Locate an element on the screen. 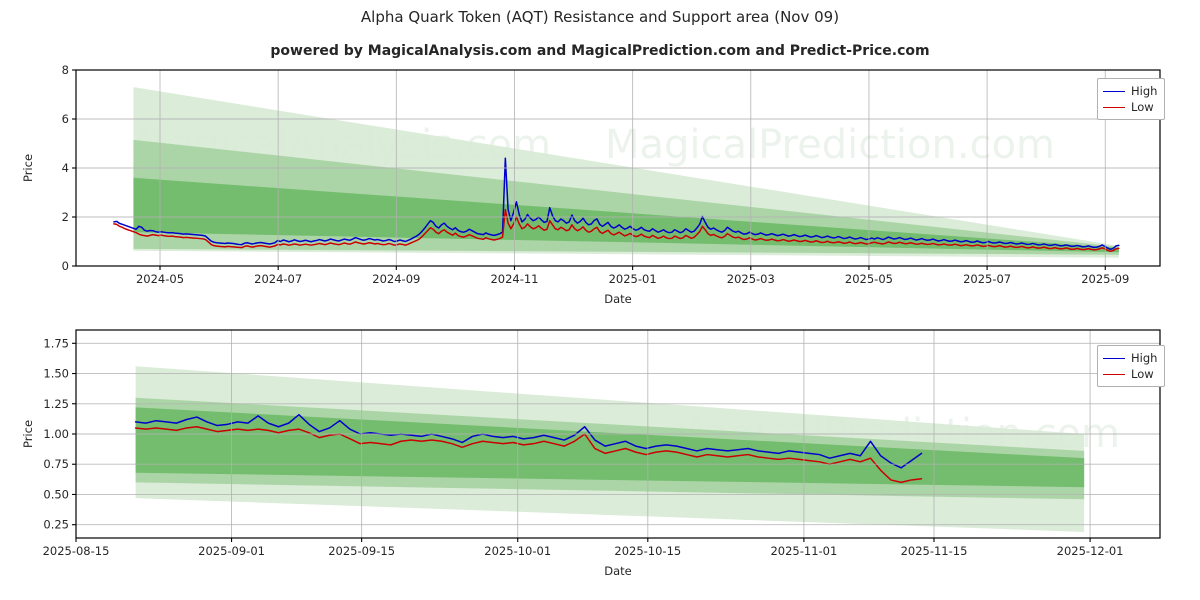  y-tick-label: 1.25 is located at coordinates (56, 404).